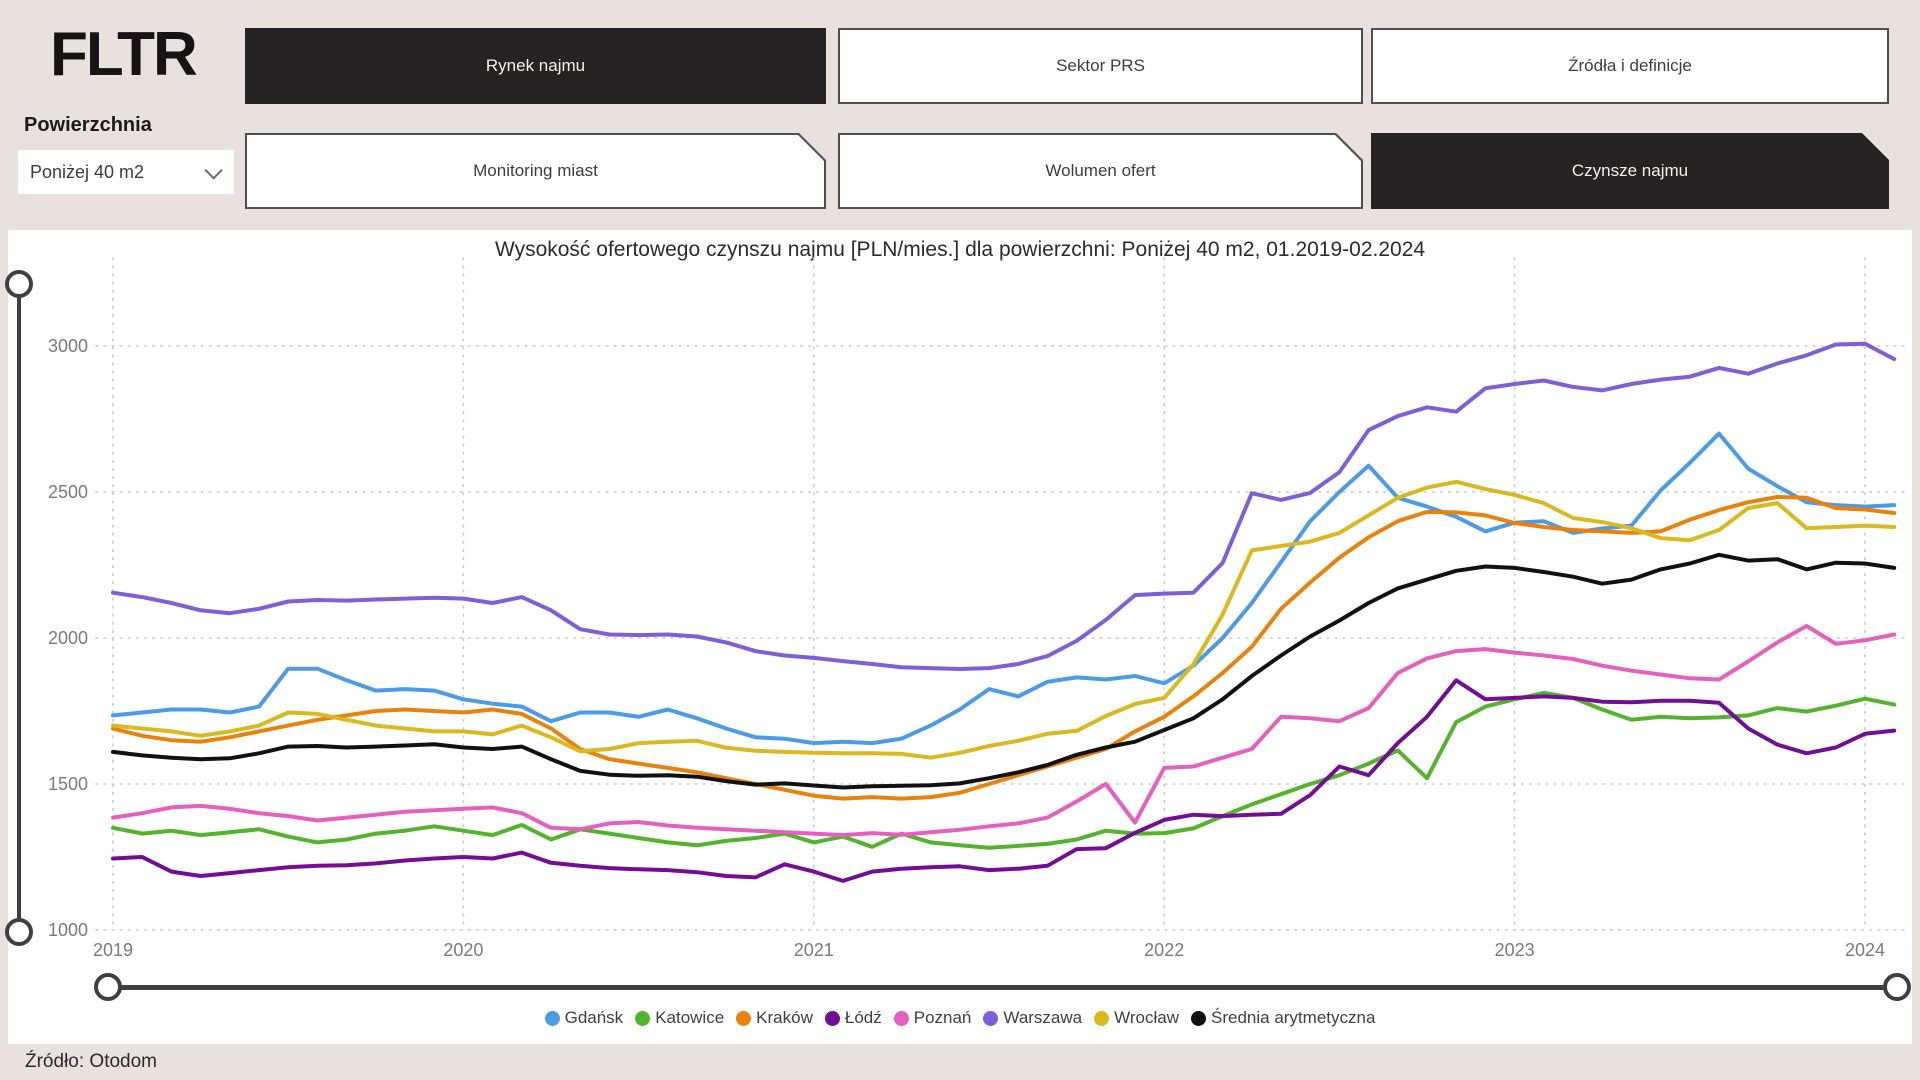 This screenshot has height=1080, width=1920. I want to click on y-range-slider, so click(19, 608).